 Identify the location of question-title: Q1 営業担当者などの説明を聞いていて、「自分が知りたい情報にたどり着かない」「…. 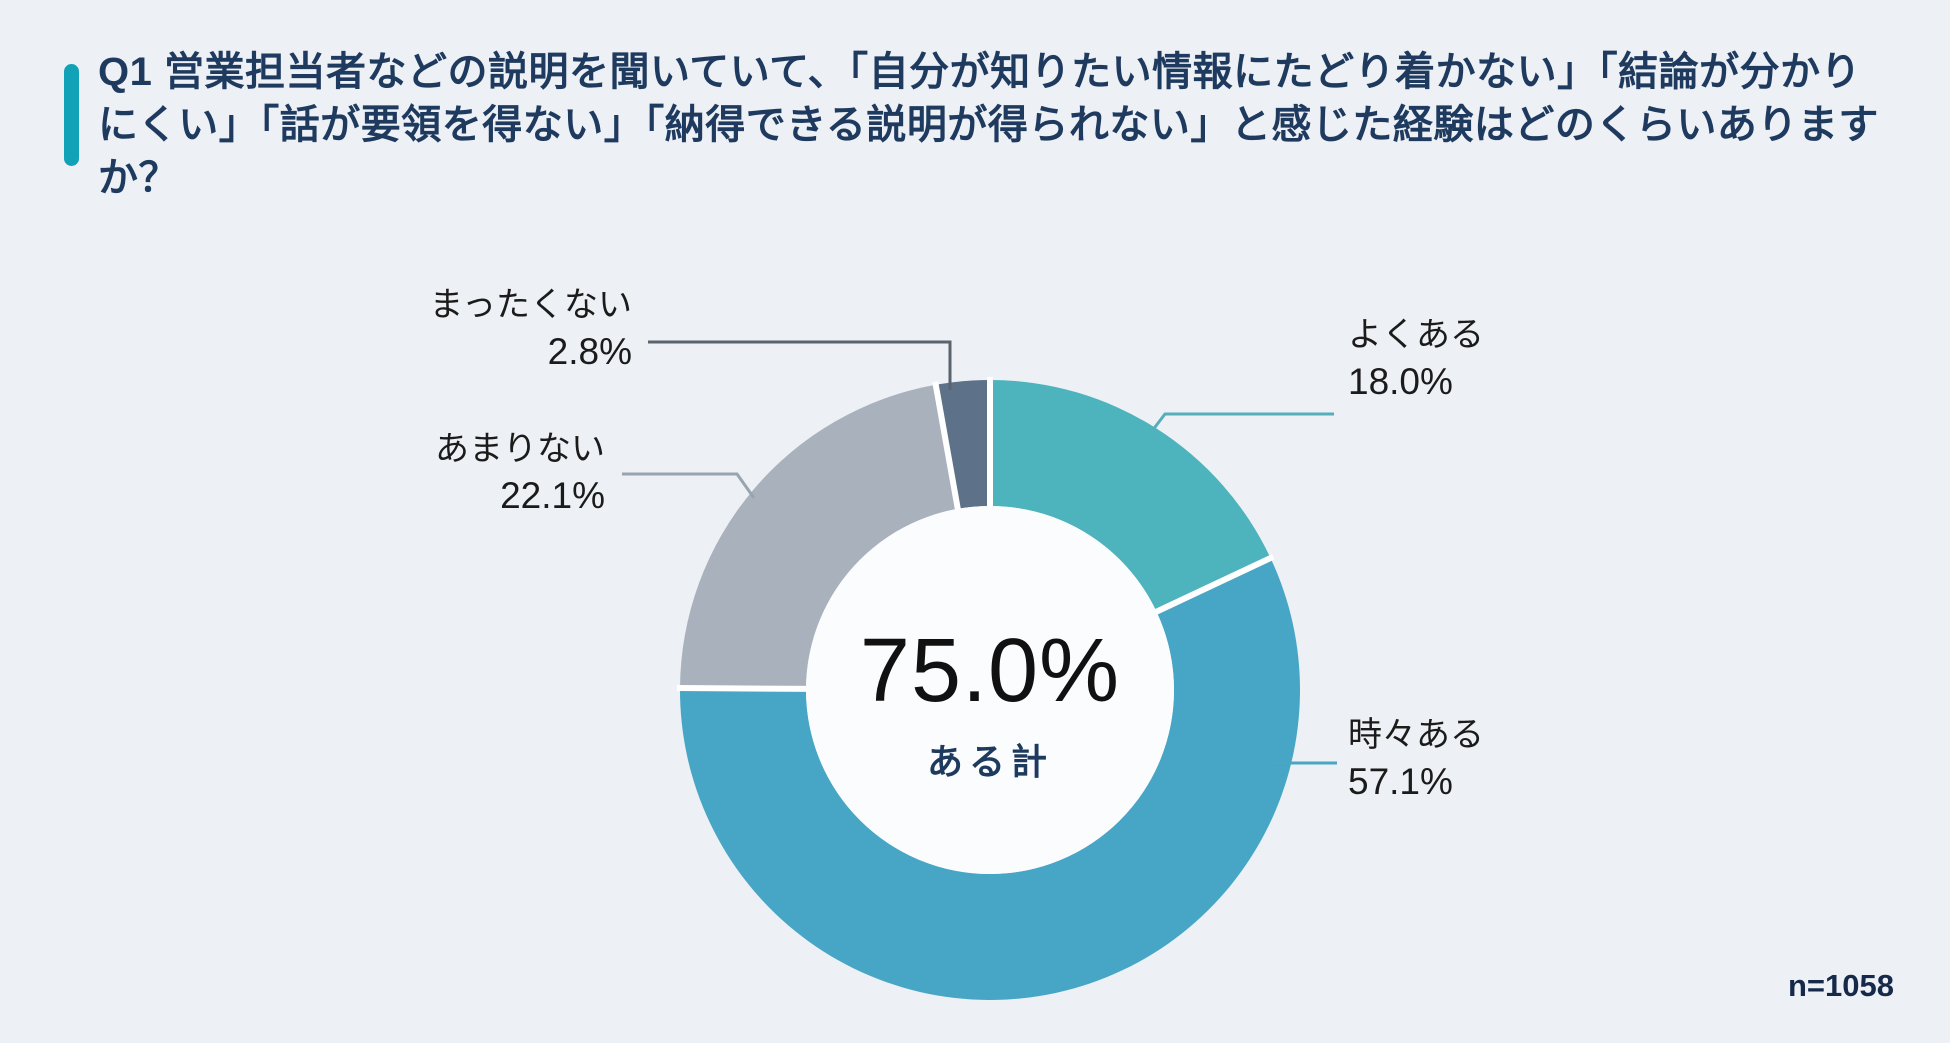
(988, 125).